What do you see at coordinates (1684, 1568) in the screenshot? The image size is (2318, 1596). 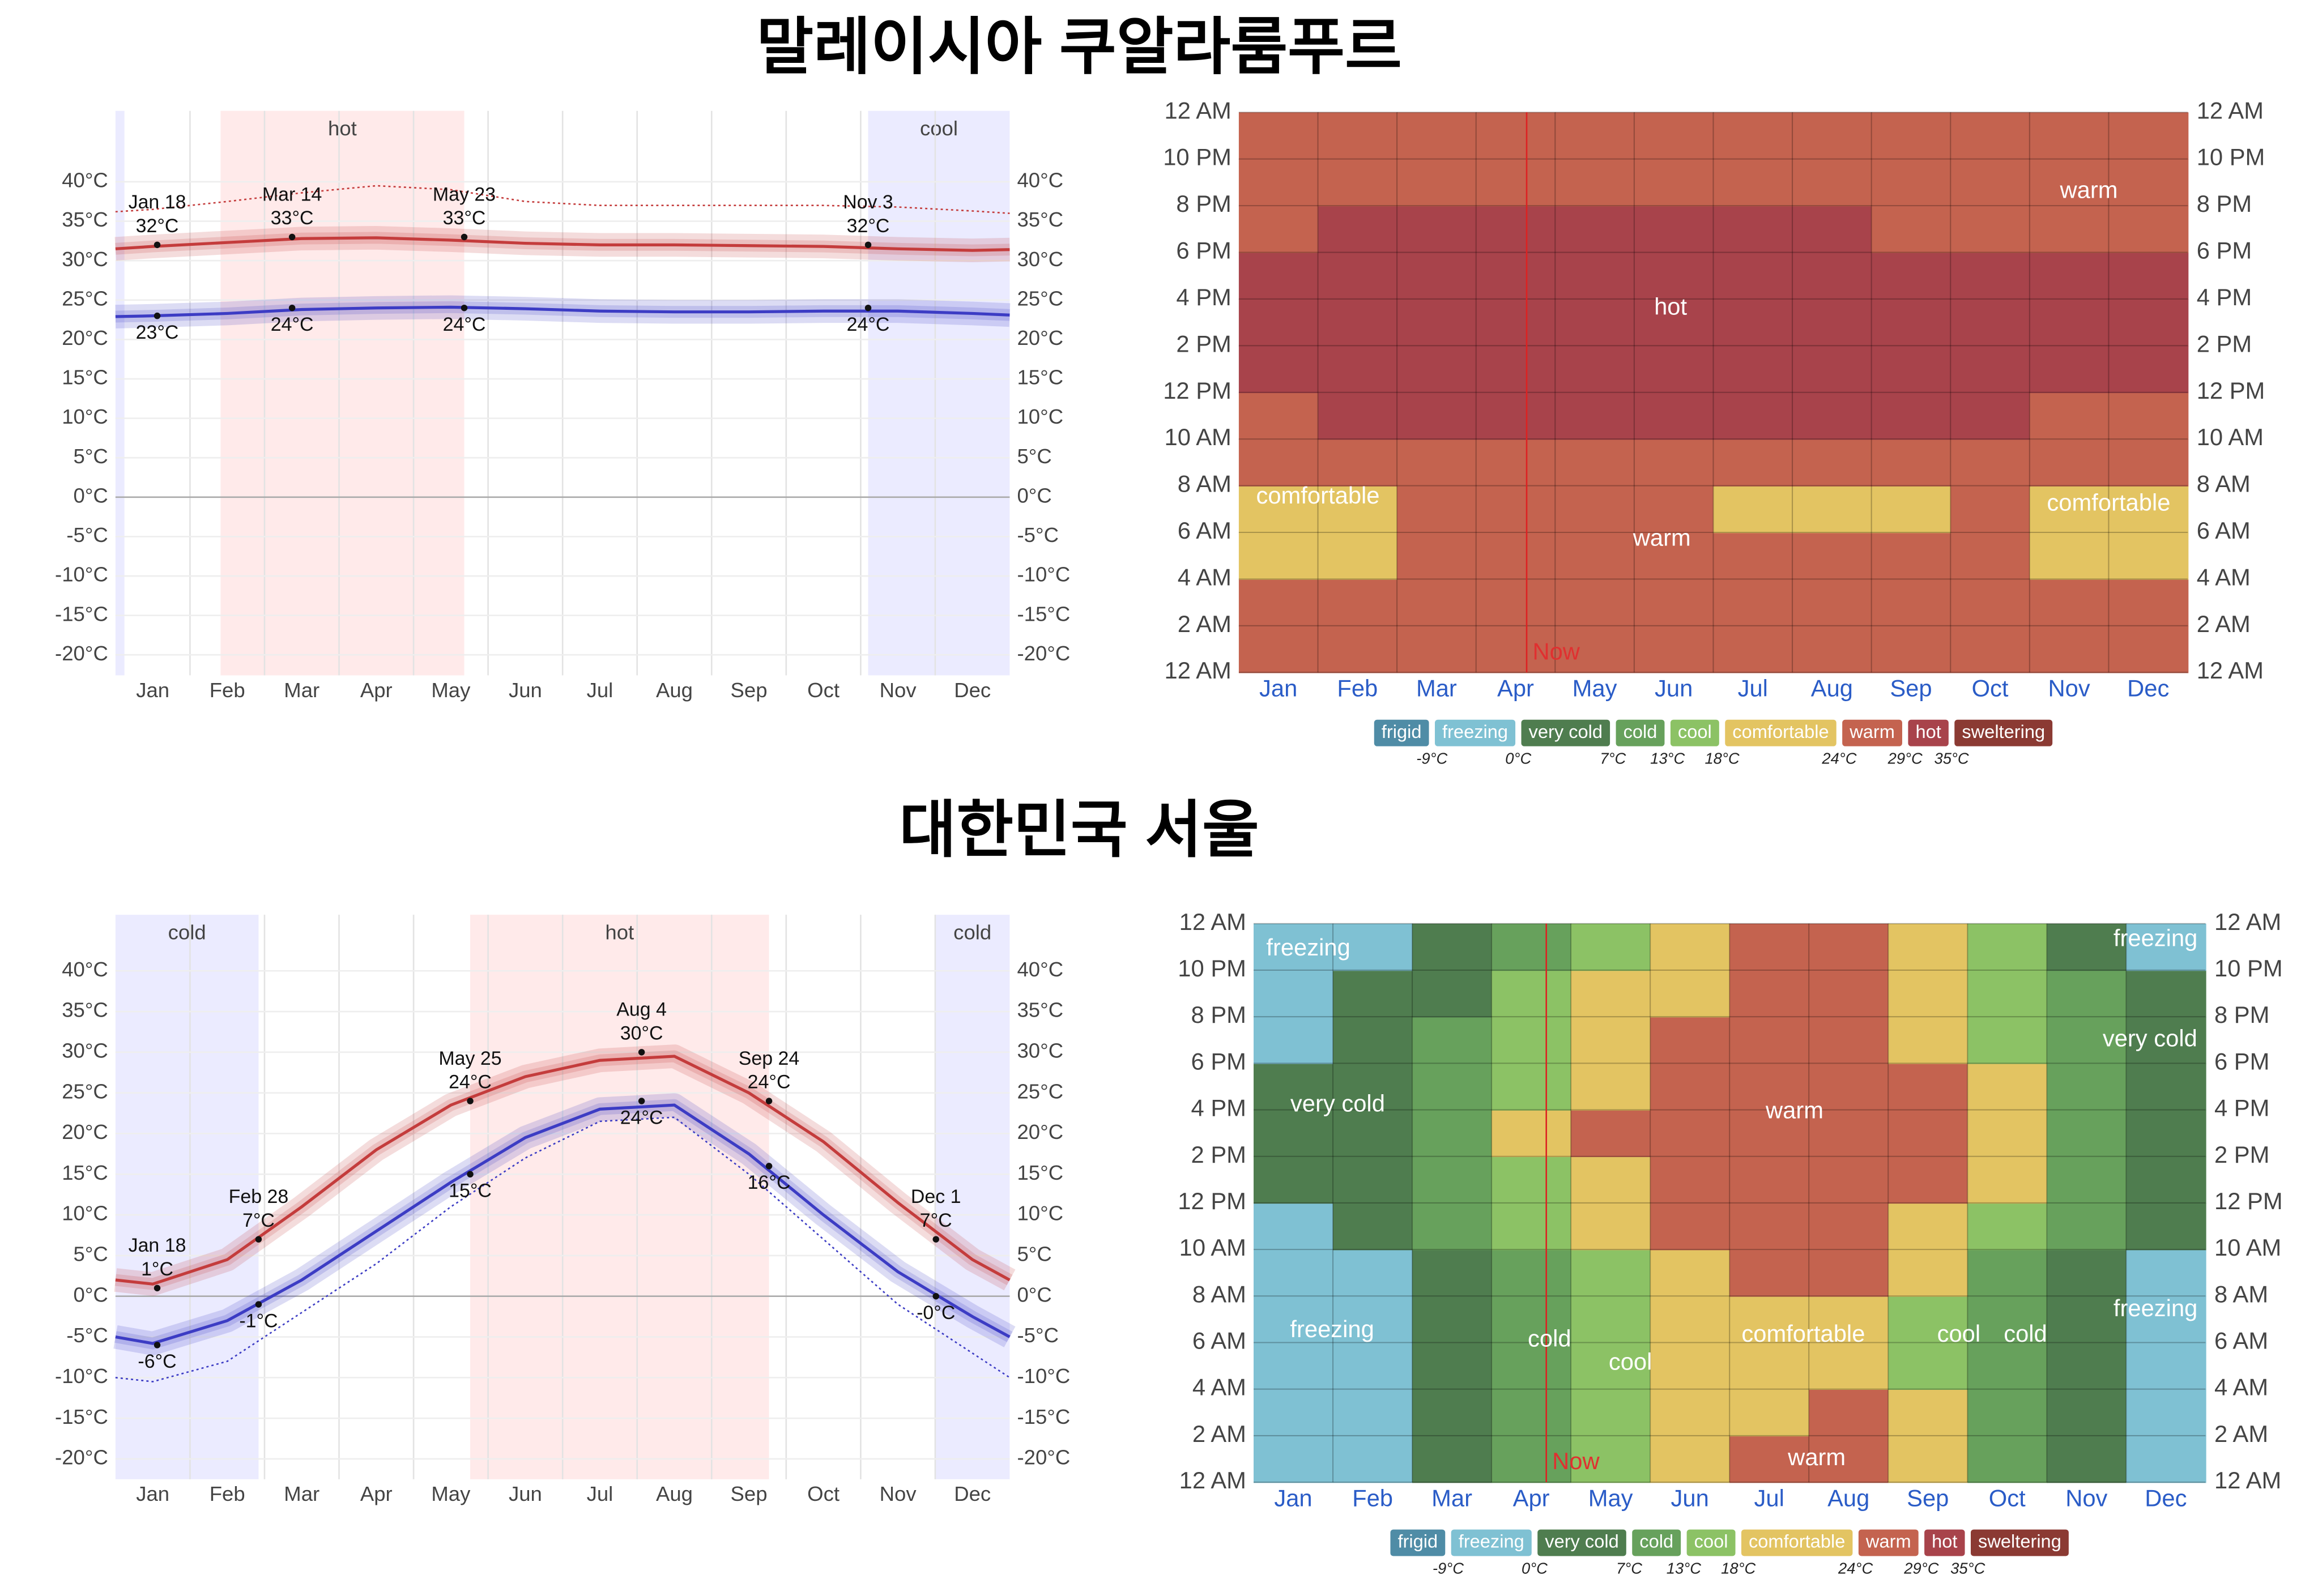 I see `threshold-label: 13°C` at bounding box center [1684, 1568].